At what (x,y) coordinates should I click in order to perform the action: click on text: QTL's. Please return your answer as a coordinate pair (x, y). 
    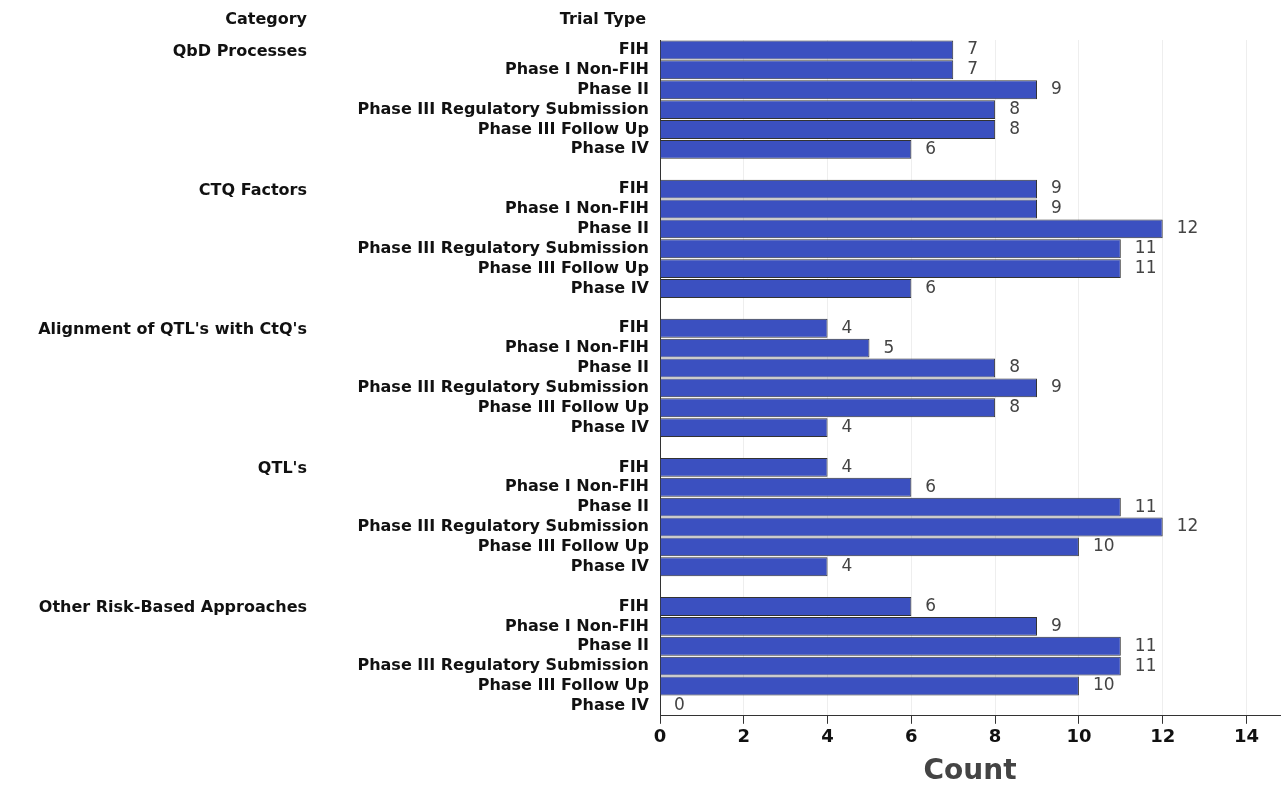
    Looking at the image, I should click on (282, 467).